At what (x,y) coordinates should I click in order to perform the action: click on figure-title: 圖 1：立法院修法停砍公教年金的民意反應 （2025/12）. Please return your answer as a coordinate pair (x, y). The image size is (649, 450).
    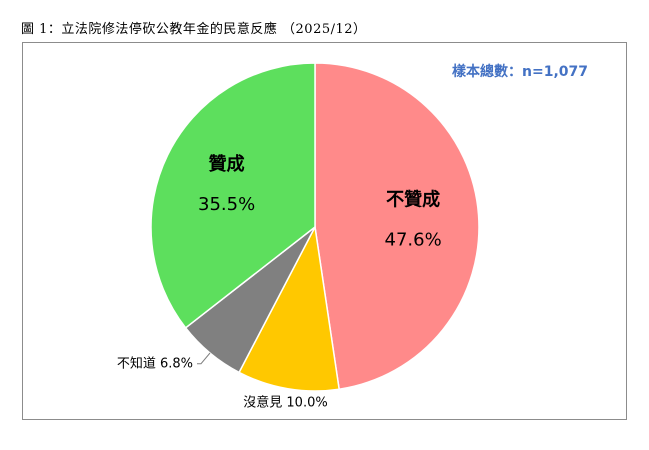
    Looking at the image, I should click on (194, 29).